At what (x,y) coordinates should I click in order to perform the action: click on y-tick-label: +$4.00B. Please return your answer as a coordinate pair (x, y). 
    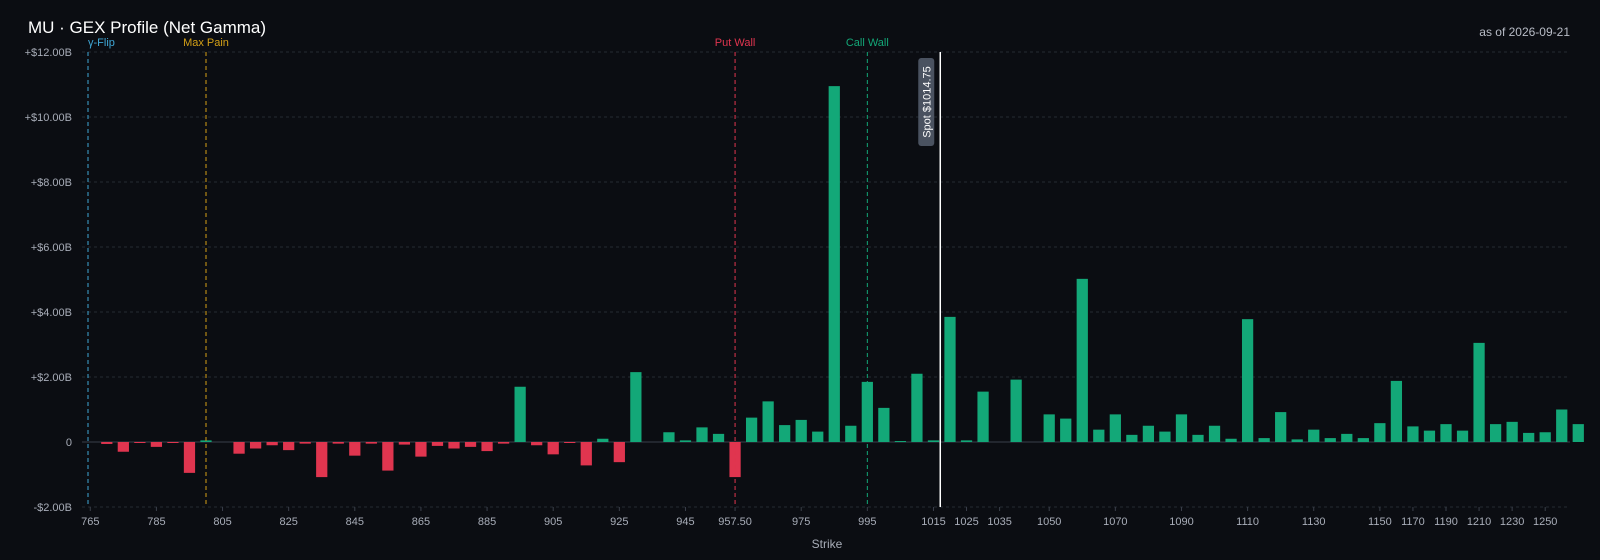
    Looking at the image, I should click on (51, 313).